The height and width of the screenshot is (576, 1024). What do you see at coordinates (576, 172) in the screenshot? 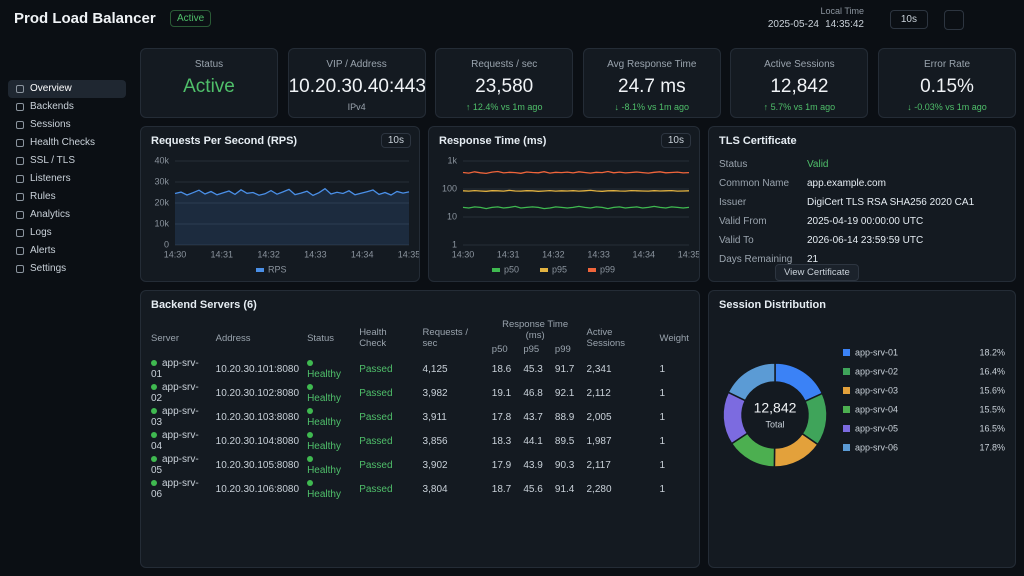
I see `line` at bounding box center [576, 172].